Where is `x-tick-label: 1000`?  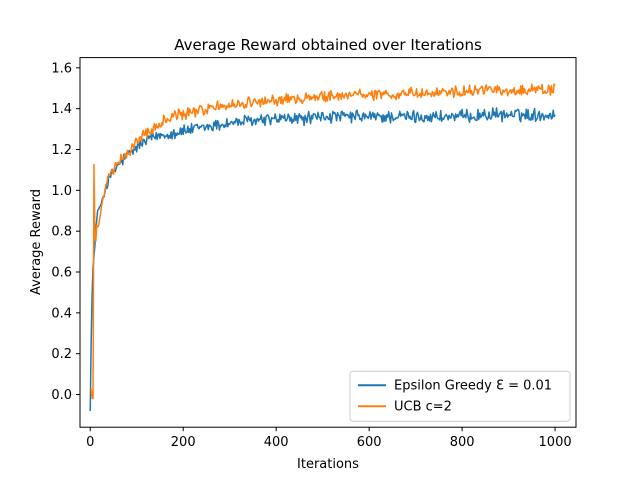
x-tick-label: 1000 is located at coordinates (555, 442).